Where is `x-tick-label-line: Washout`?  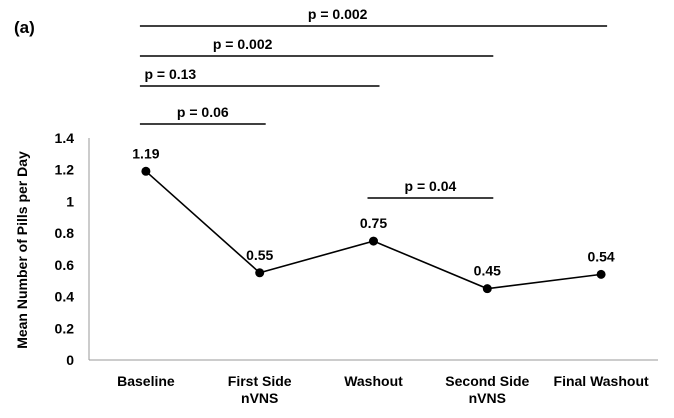 x-tick-label-line: Washout is located at coordinates (373, 381).